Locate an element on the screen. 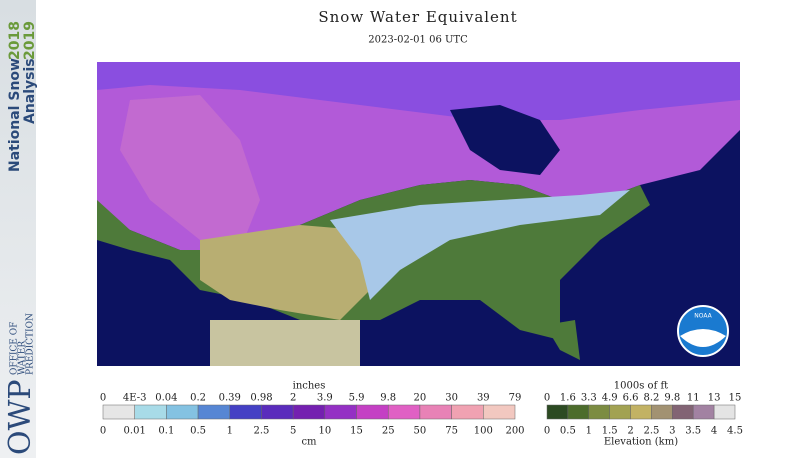 The width and height of the screenshot is (801, 458). legend-top-label: 6.6 is located at coordinates (631, 398).